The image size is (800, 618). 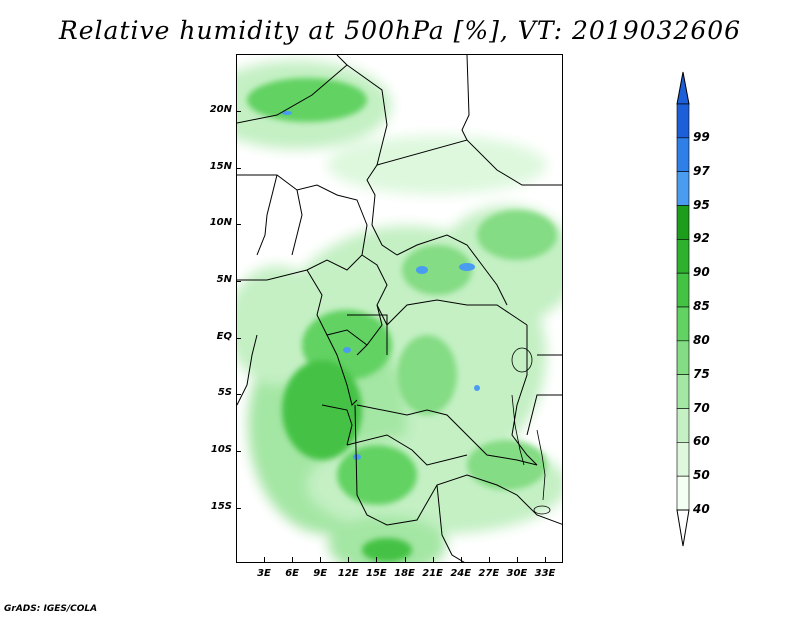 I want to click on lat-label: 15N, so click(x=220, y=166).